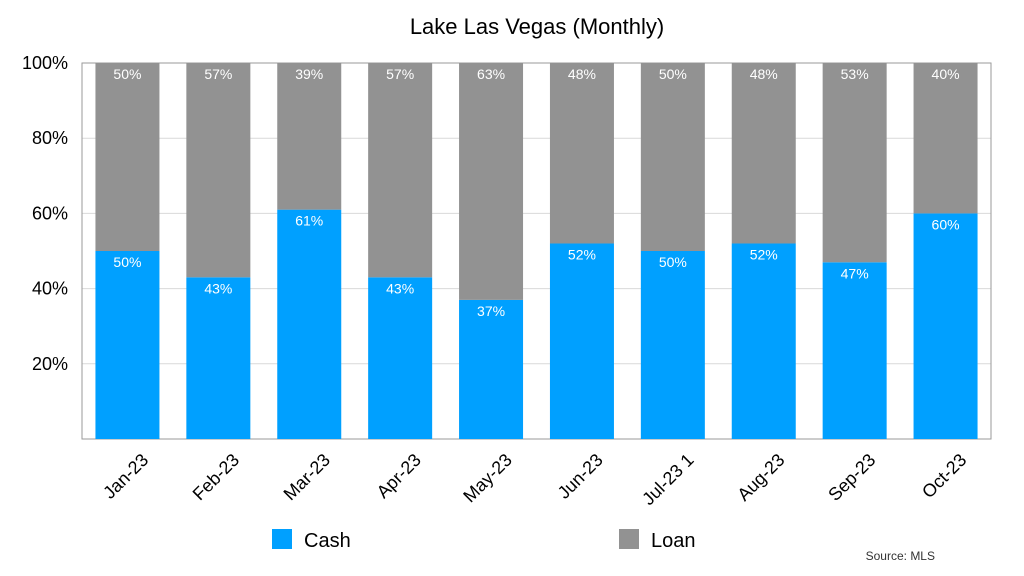  What do you see at coordinates (45, 63) in the screenshot?
I see `y-tick-label: 100%` at bounding box center [45, 63].